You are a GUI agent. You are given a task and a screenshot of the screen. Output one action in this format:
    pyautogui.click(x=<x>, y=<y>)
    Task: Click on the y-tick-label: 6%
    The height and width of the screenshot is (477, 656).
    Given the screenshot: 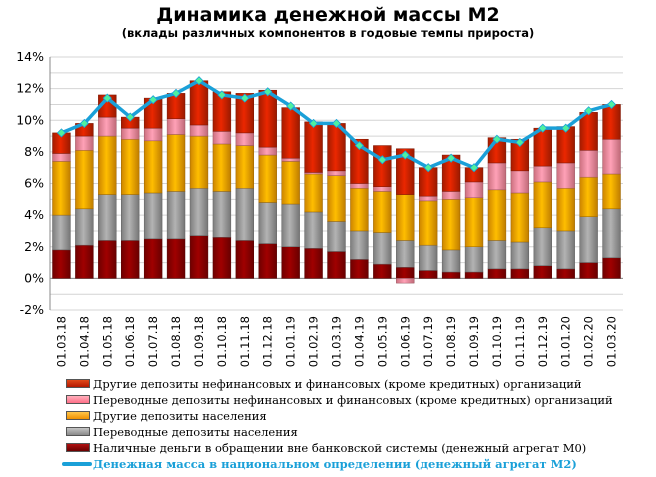 What is the action you would take?
    pyautogui.click(x=34, y=183)
    